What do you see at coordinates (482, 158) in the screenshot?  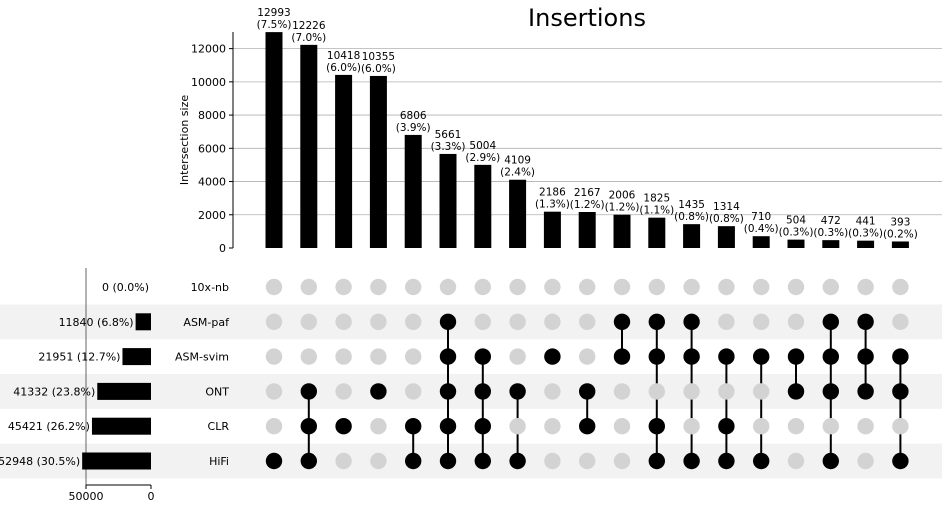 I see `intersection-percent-label: (2.9%)` at bounding box center [482, 158].